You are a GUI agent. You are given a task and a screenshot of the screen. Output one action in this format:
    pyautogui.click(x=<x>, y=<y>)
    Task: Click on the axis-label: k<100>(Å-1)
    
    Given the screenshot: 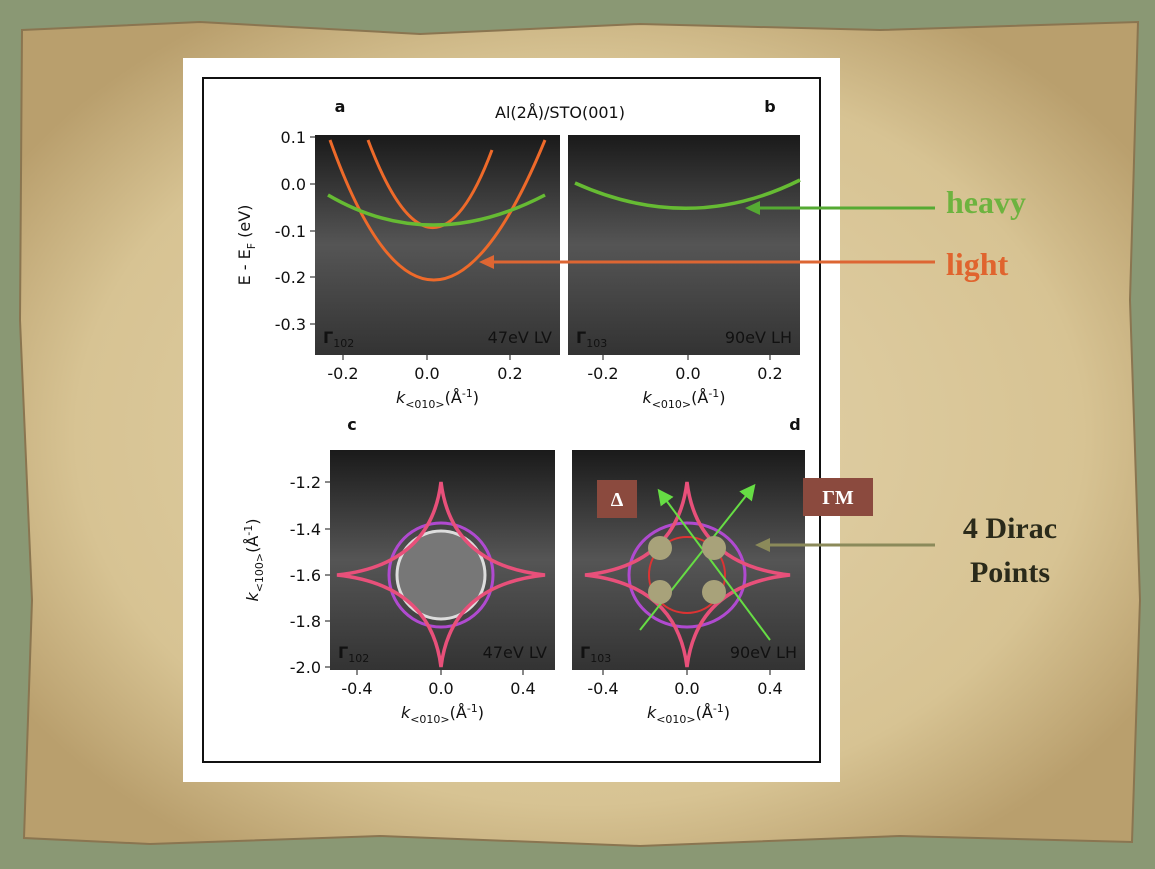 What is the action you would take?
    pyautogui.click(x=254, y=559)
    